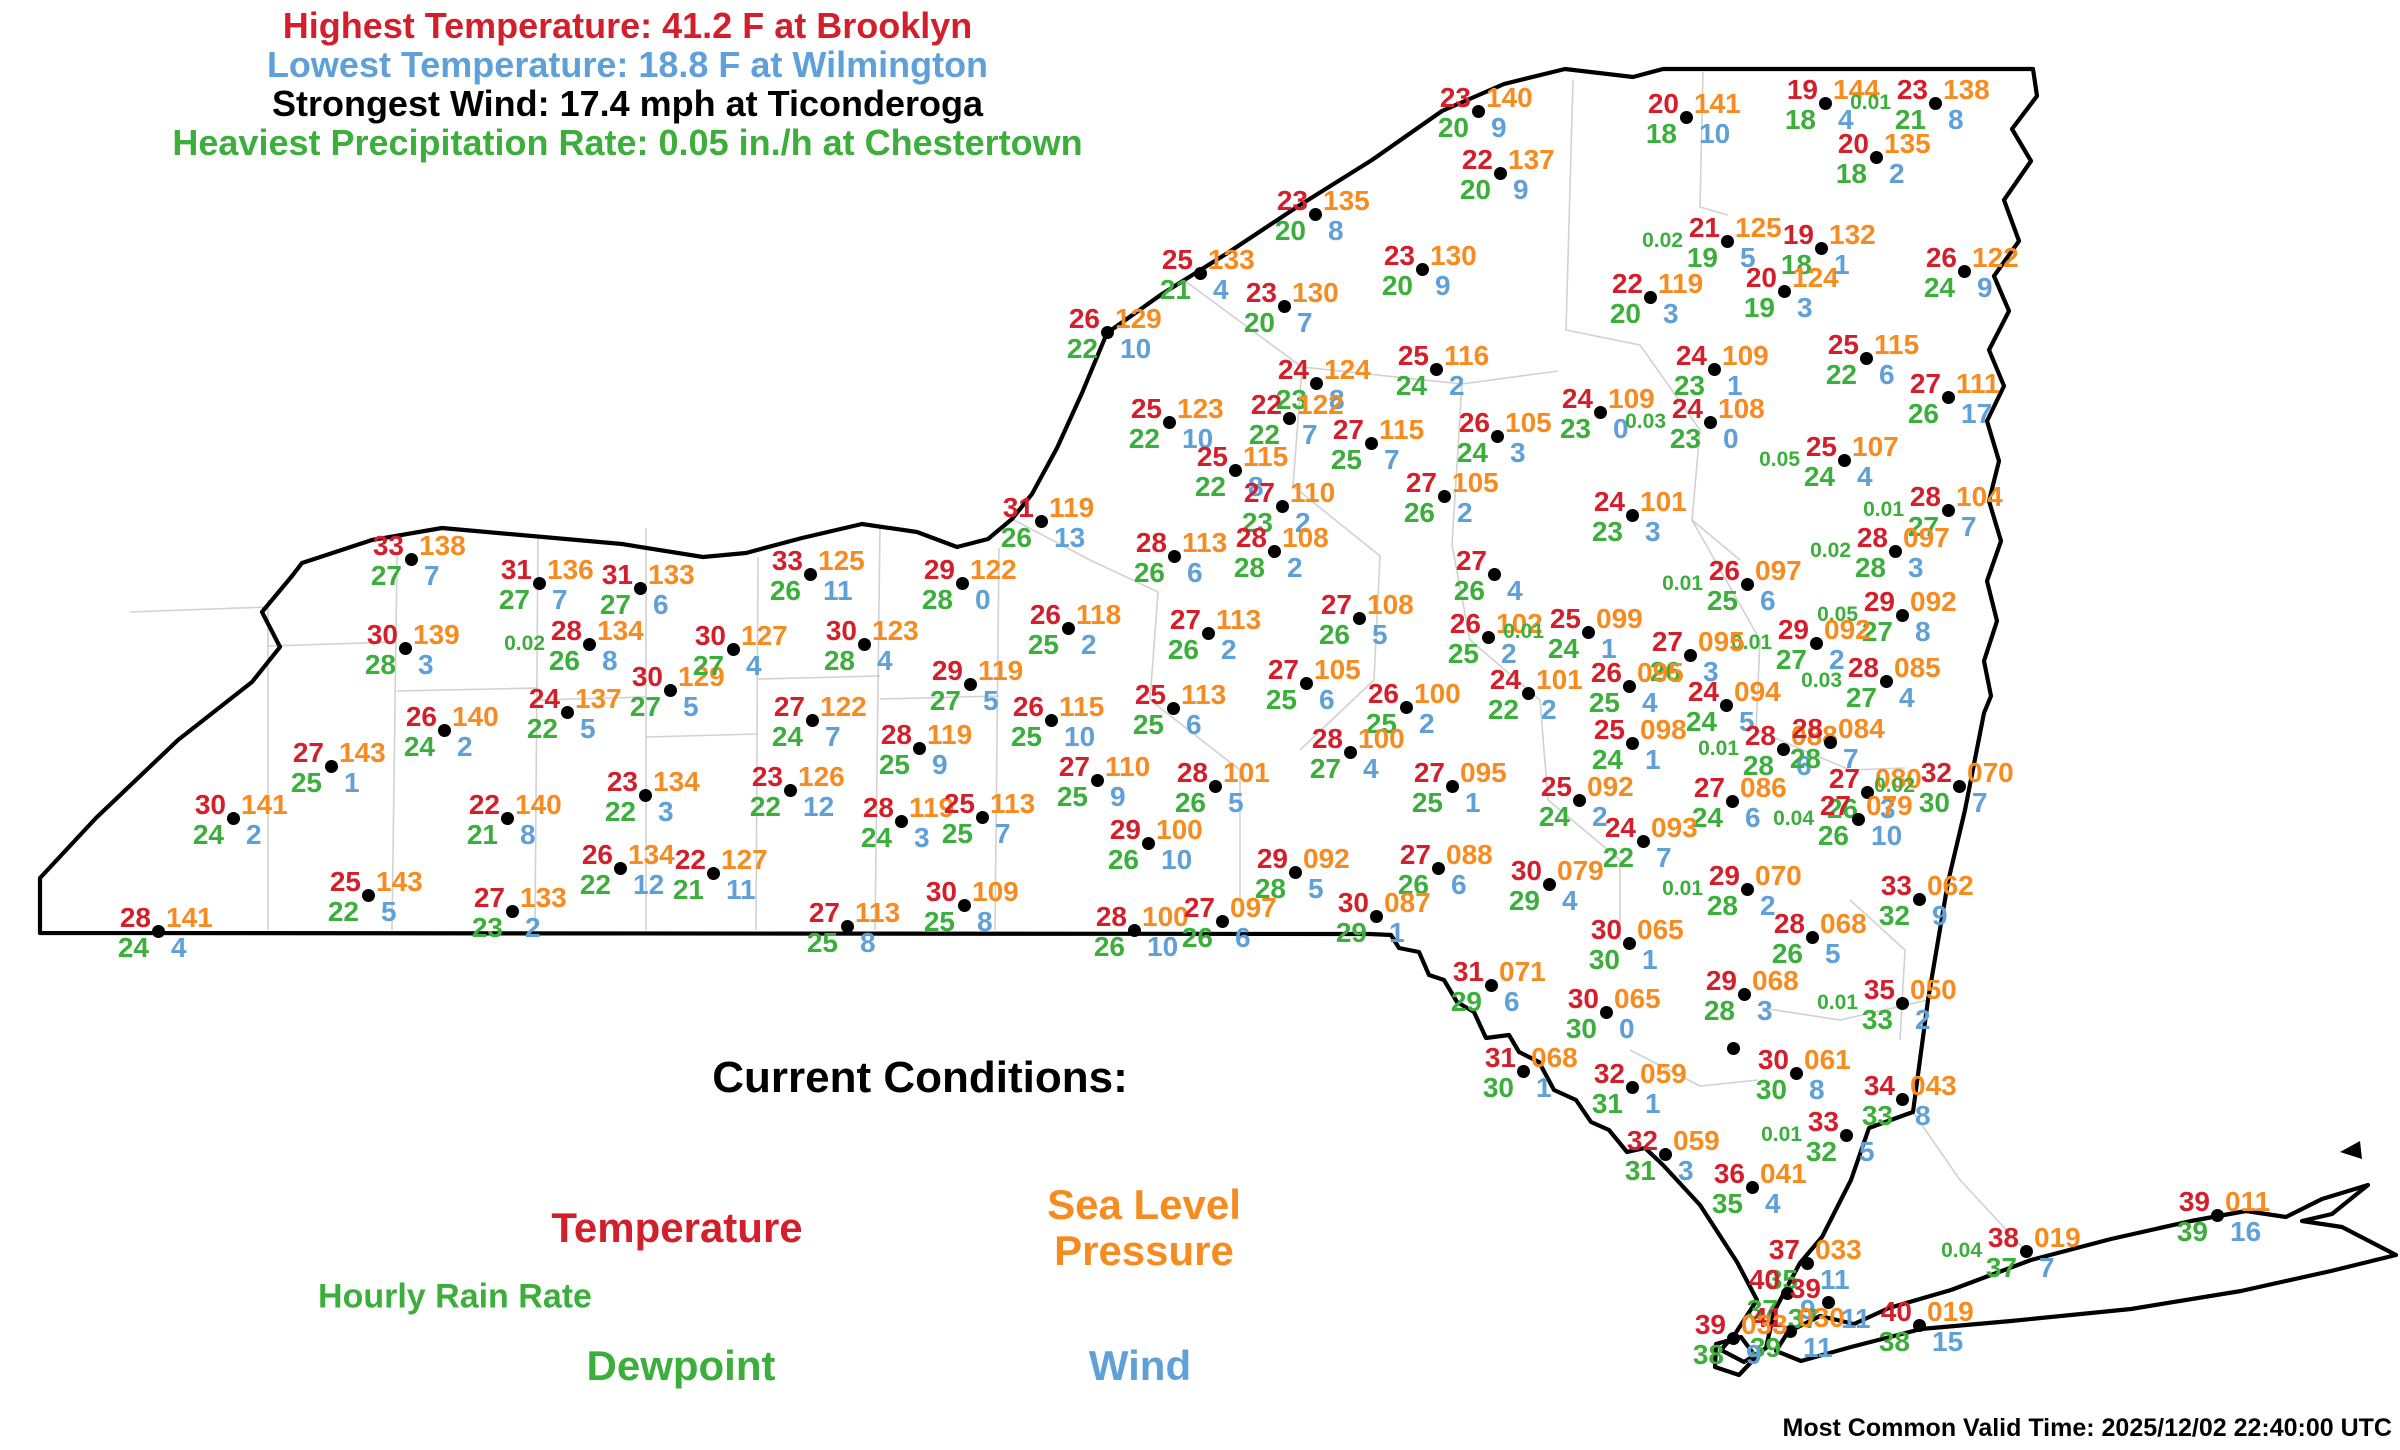  Describe the element at coordinates (1453, 255) in the screenshot. I see `station-pressure: 130` at that location.